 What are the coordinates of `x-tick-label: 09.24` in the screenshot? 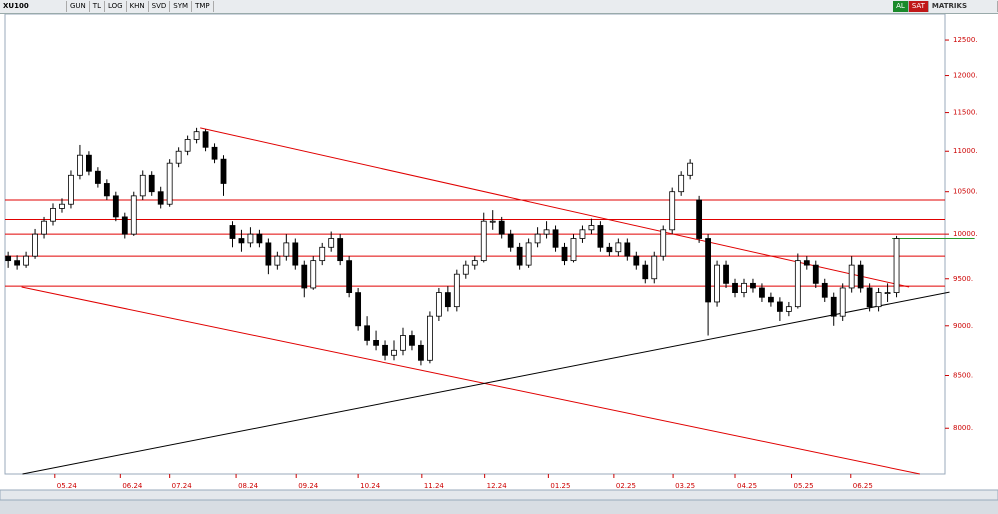 It's located at (308, 486).